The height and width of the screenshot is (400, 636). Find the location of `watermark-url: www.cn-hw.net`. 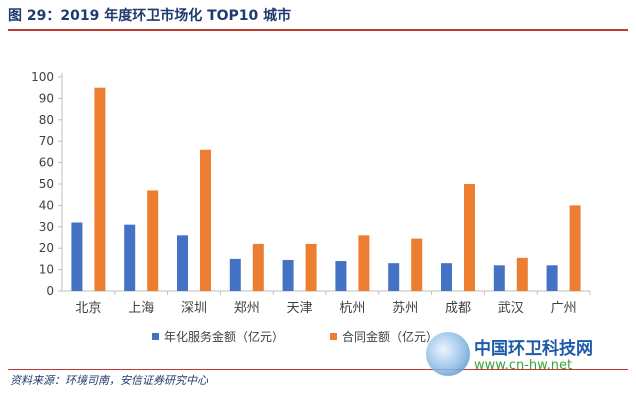

watermark-url: www.cn-hw.net is located at coordinates (523, 365).